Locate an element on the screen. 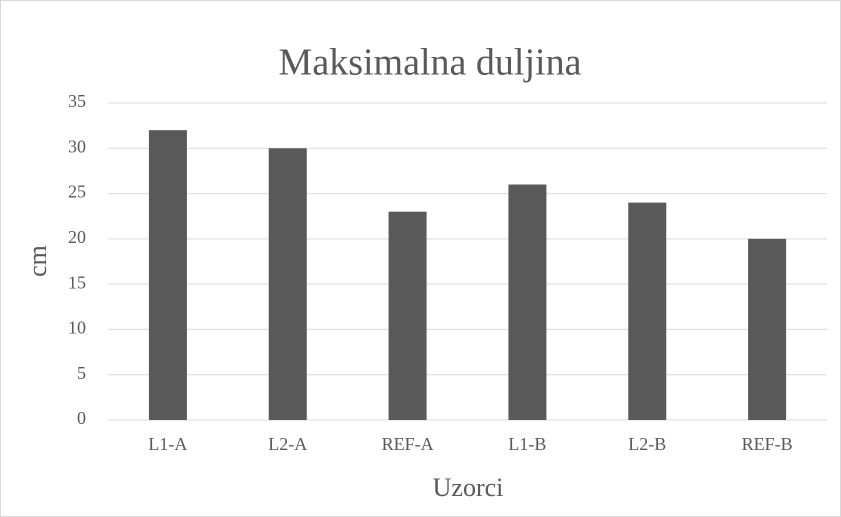  x-tick-label: L2-B is located at coordinates (647, 444).